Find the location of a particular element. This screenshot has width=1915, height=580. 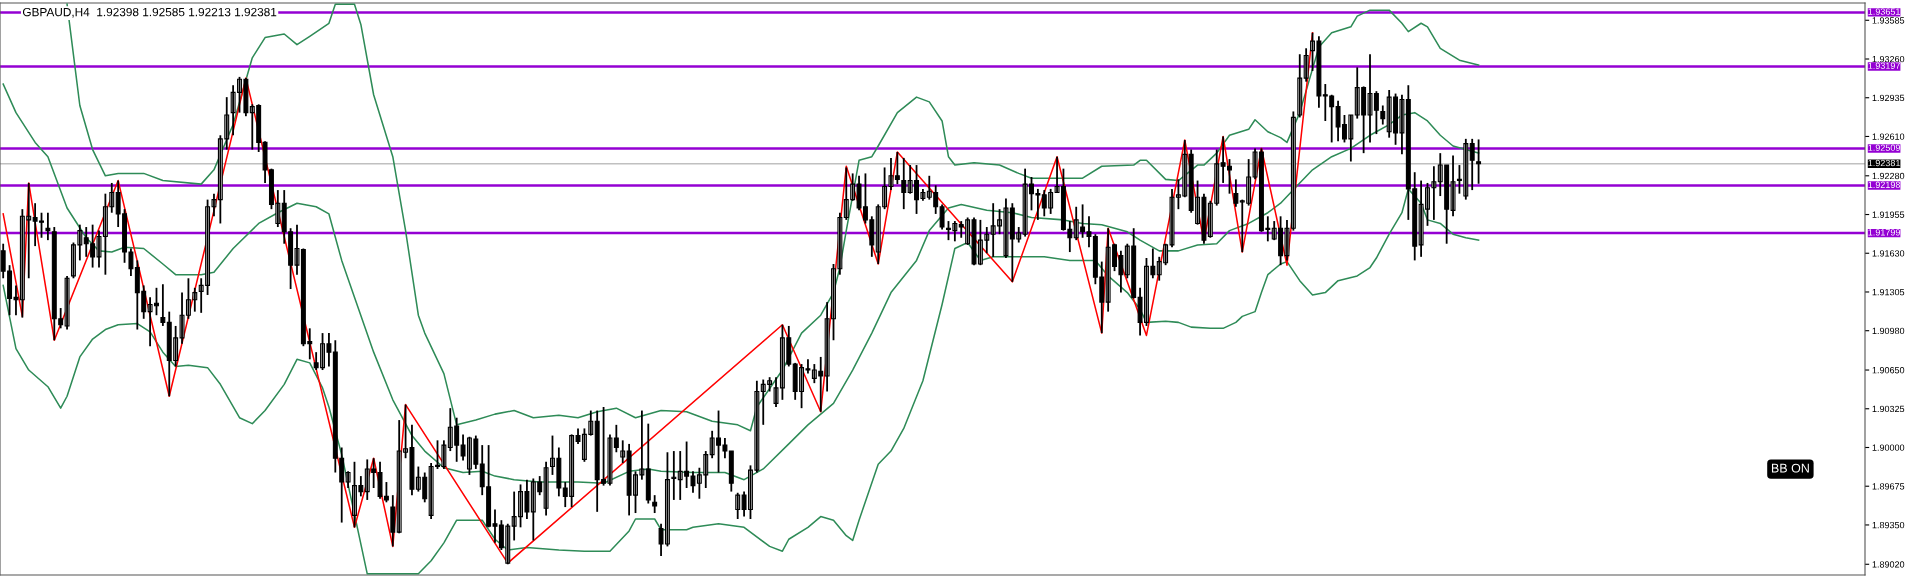

ref-line-label: 1.92509 is located at coordinates (1884, 147).